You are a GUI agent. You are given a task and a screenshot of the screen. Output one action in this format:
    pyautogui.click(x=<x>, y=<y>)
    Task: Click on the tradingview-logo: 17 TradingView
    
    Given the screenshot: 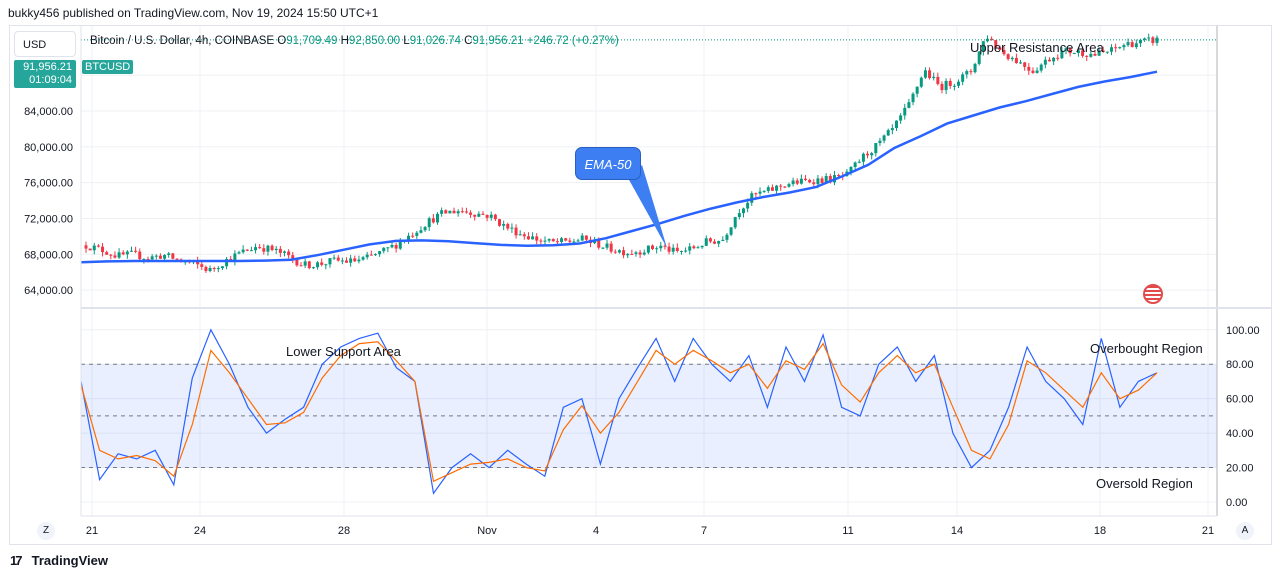 What is the action you would take?
    pyautogui.click(x=59, y=560)
    